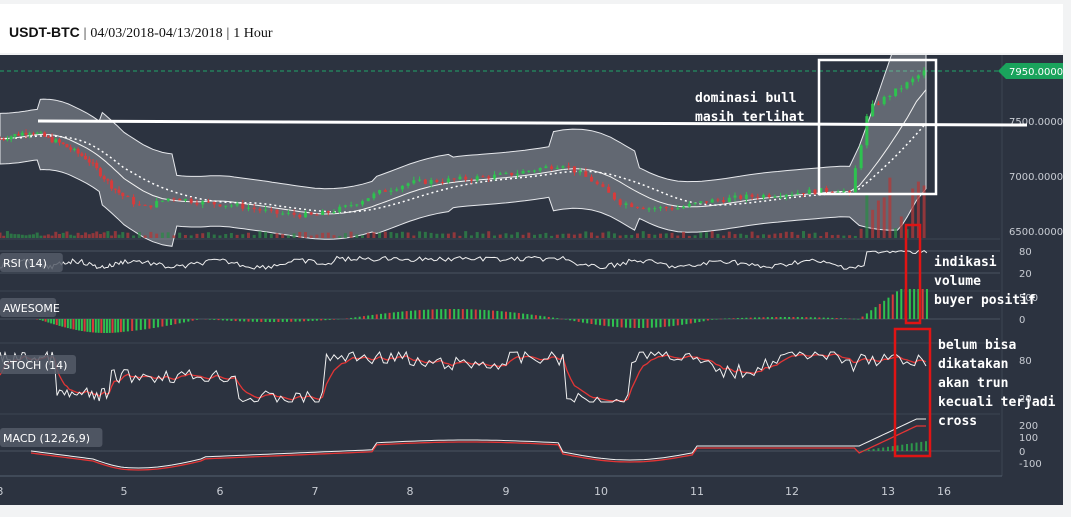 This screenshot has height=517, width=1071. I want to click on annotation-bull-text: dominasi bull, so click(746, 98).